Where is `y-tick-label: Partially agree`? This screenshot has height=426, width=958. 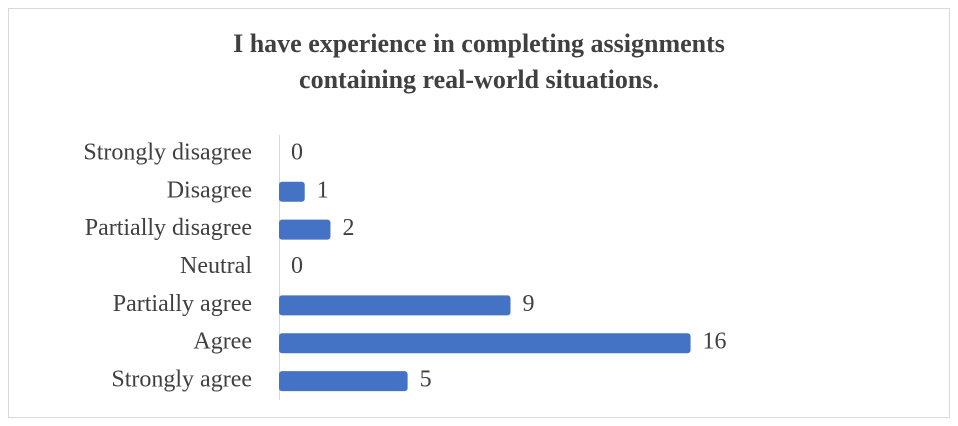 y-tick-label: Partially agree is located at coordinates (182, 304).